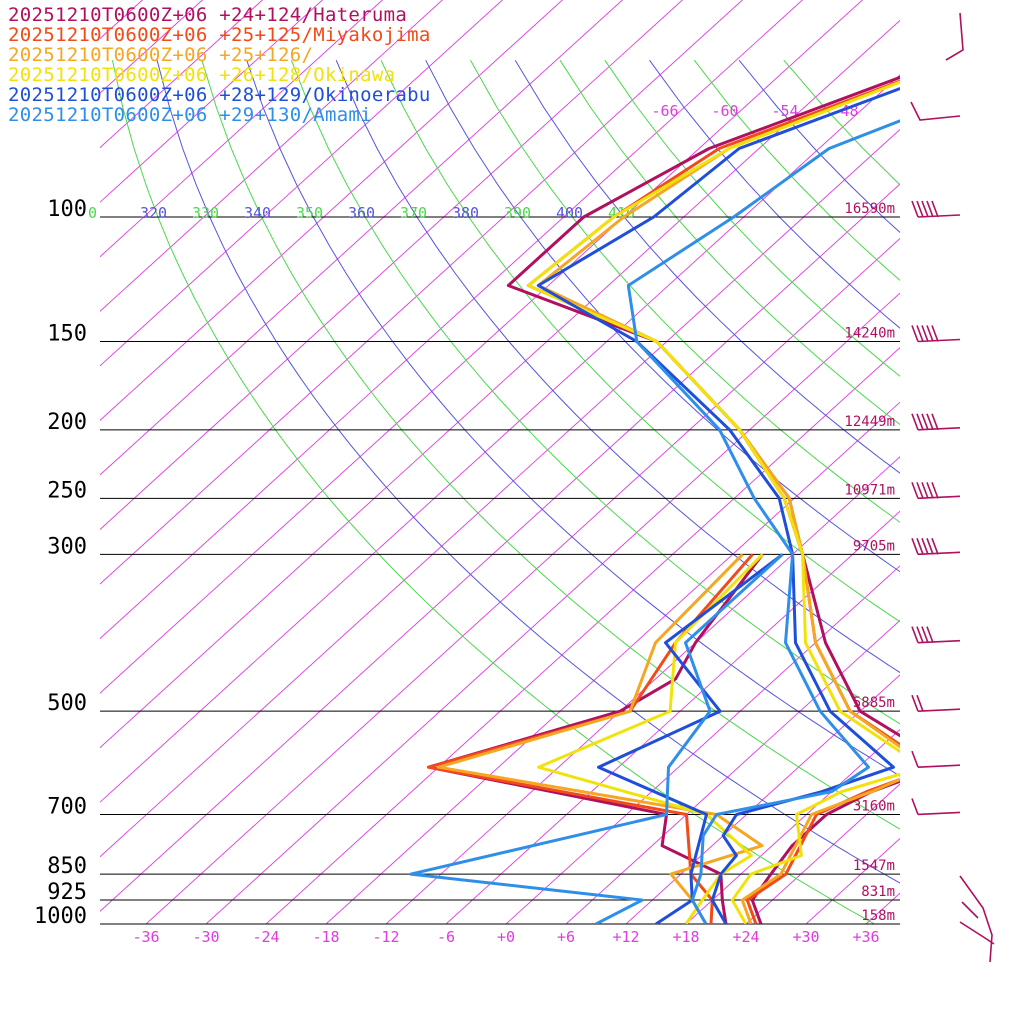  Describe the element at coordinates (869, 333) in the screenshot. I see `height-label: 14240m` at that location.